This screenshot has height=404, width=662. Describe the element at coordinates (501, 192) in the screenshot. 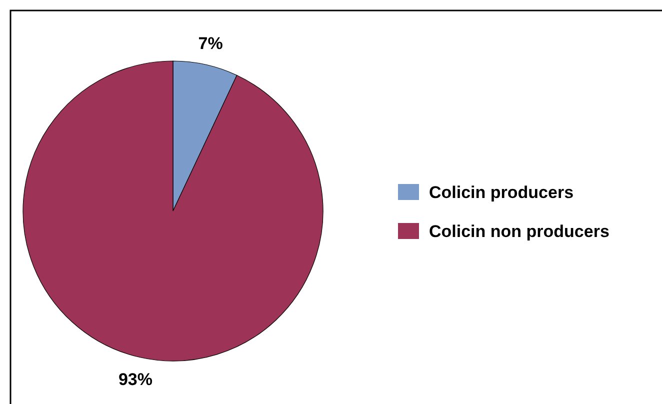

I see `legend-label: Colicin producers` at that location.